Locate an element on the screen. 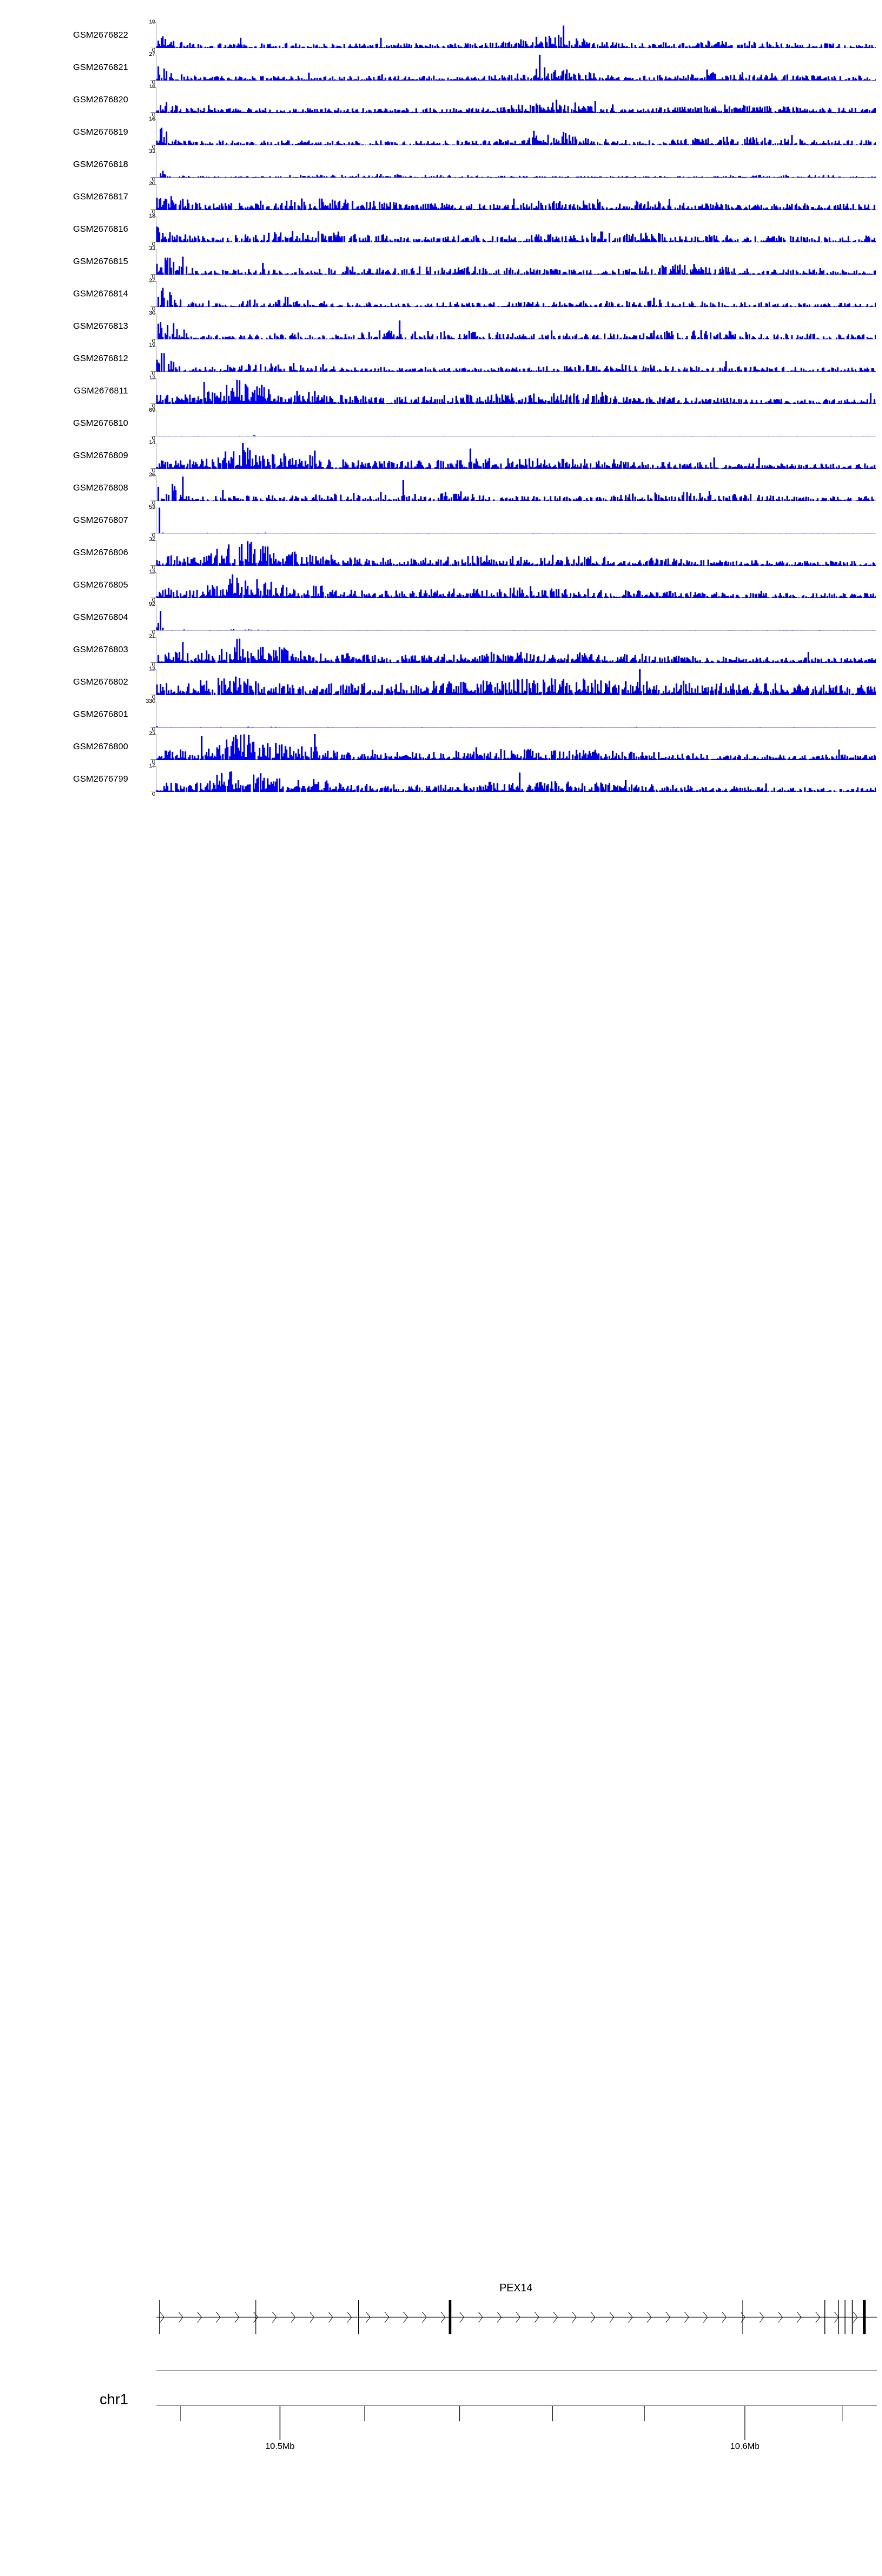 Image resolution: width=882 pixels, height=2576 pixels. coverage-track: GSM2676803 21 0 is located at coordinates (441, 650).